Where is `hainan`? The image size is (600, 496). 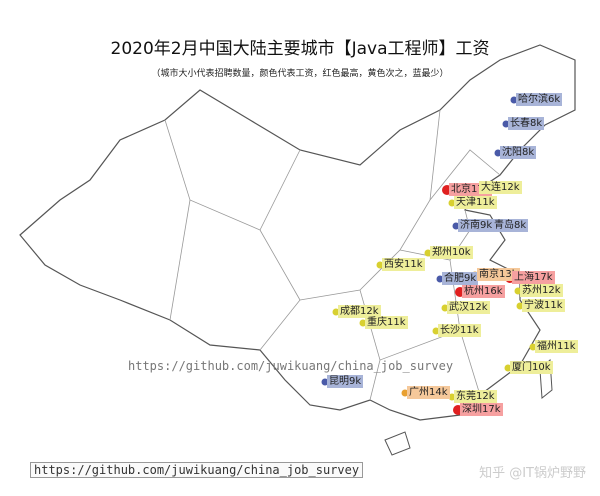 hainan is located at coordinates (397, 443).